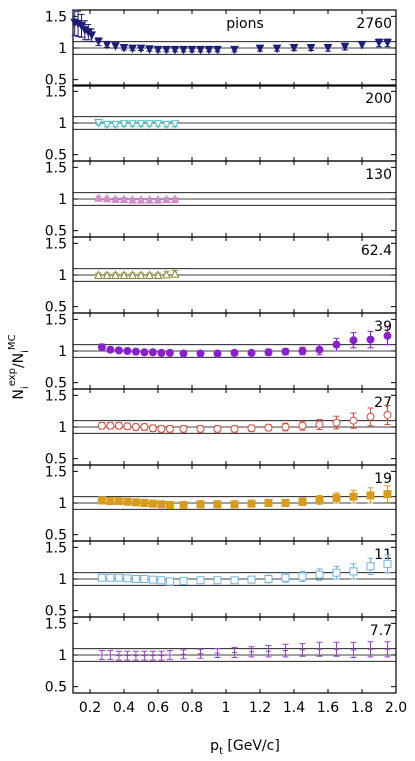 This screenshot has height=761, width=415. Describe the element at coordinates (383, 479) in the screenshot. I see `panel-energy-label: 19` at that location.